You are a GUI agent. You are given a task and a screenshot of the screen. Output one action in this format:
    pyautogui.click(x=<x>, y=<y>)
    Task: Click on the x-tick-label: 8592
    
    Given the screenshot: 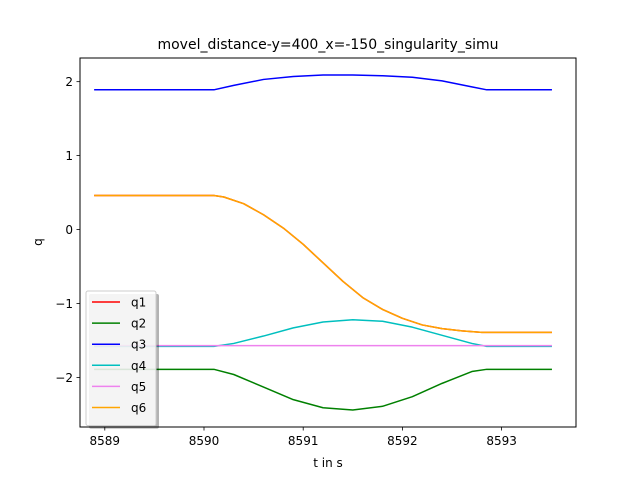 What is the action you would take?
    pyautogui.click(x=402, y=441)
    